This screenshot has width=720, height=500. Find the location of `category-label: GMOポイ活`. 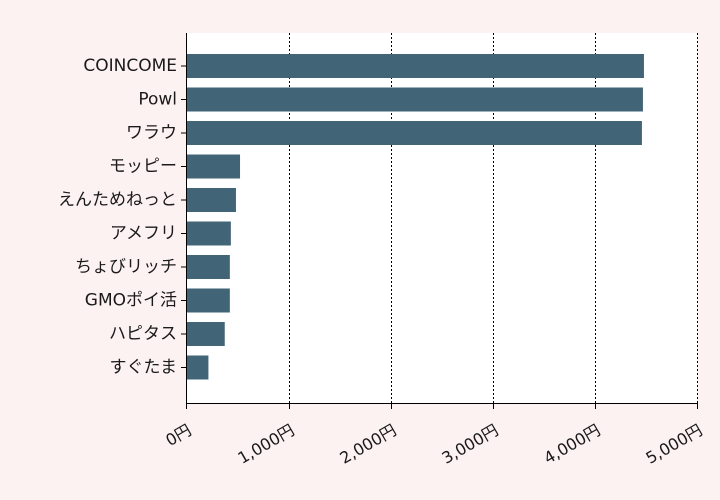

category-label: GMOポイ活 is located at coordinates (131, 301).